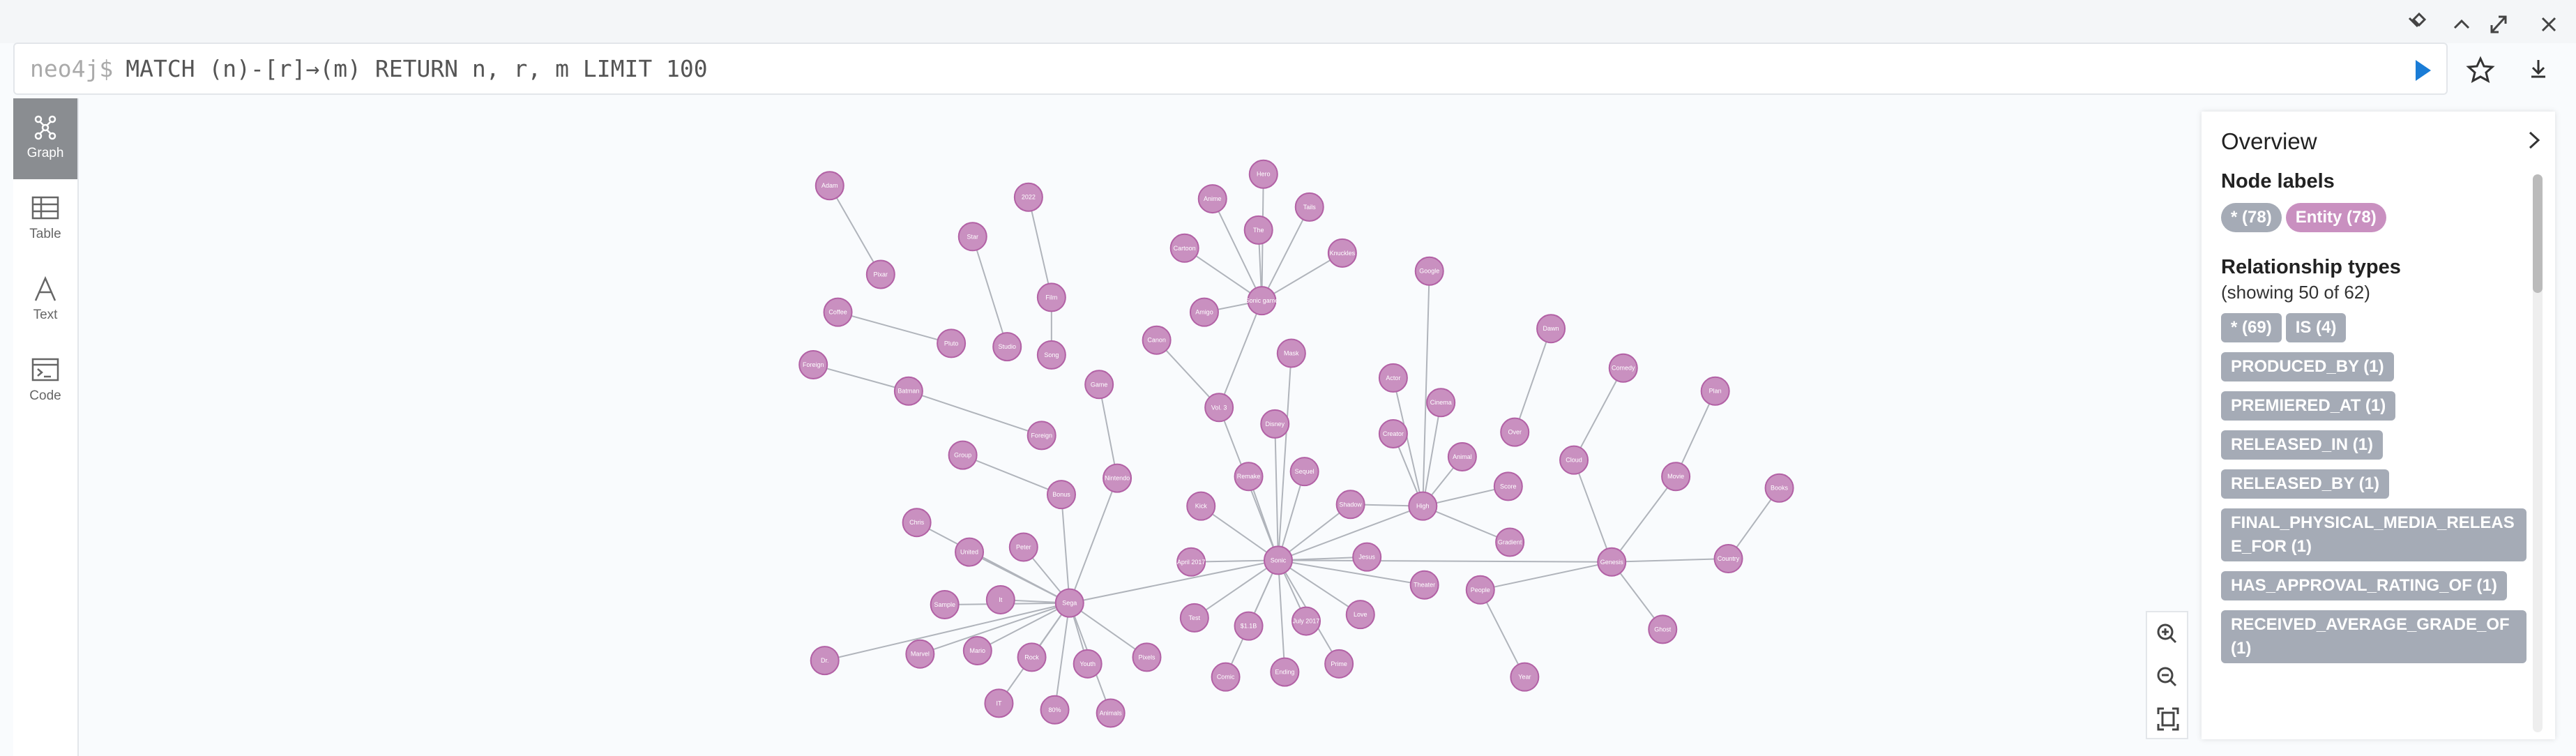 The width and height of the screenshot is (2576, 756). What do you see at coordinates (45, 138) in the screenshot?
I see `view-tab: Graph` at bounding box center [45, 138].